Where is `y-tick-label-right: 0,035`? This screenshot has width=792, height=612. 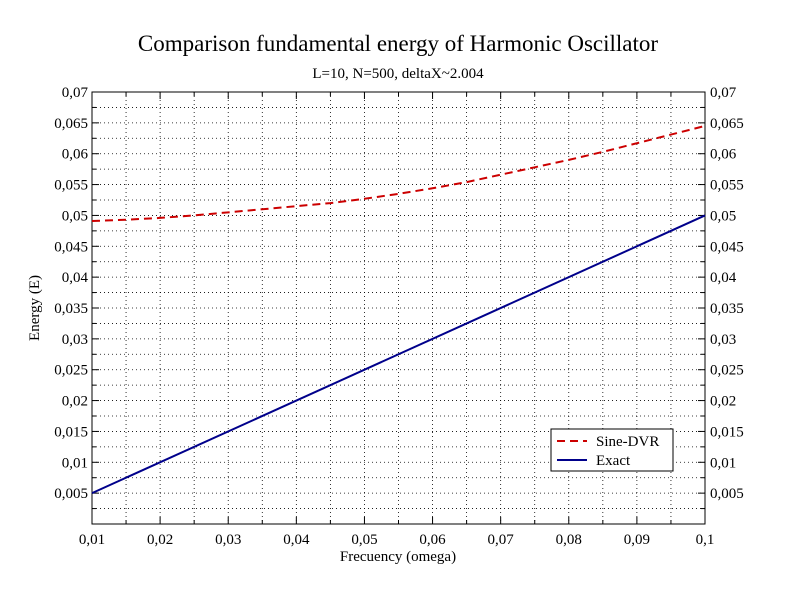
y-tick-label-right: 0,035 is located at coordinates (727, 309).